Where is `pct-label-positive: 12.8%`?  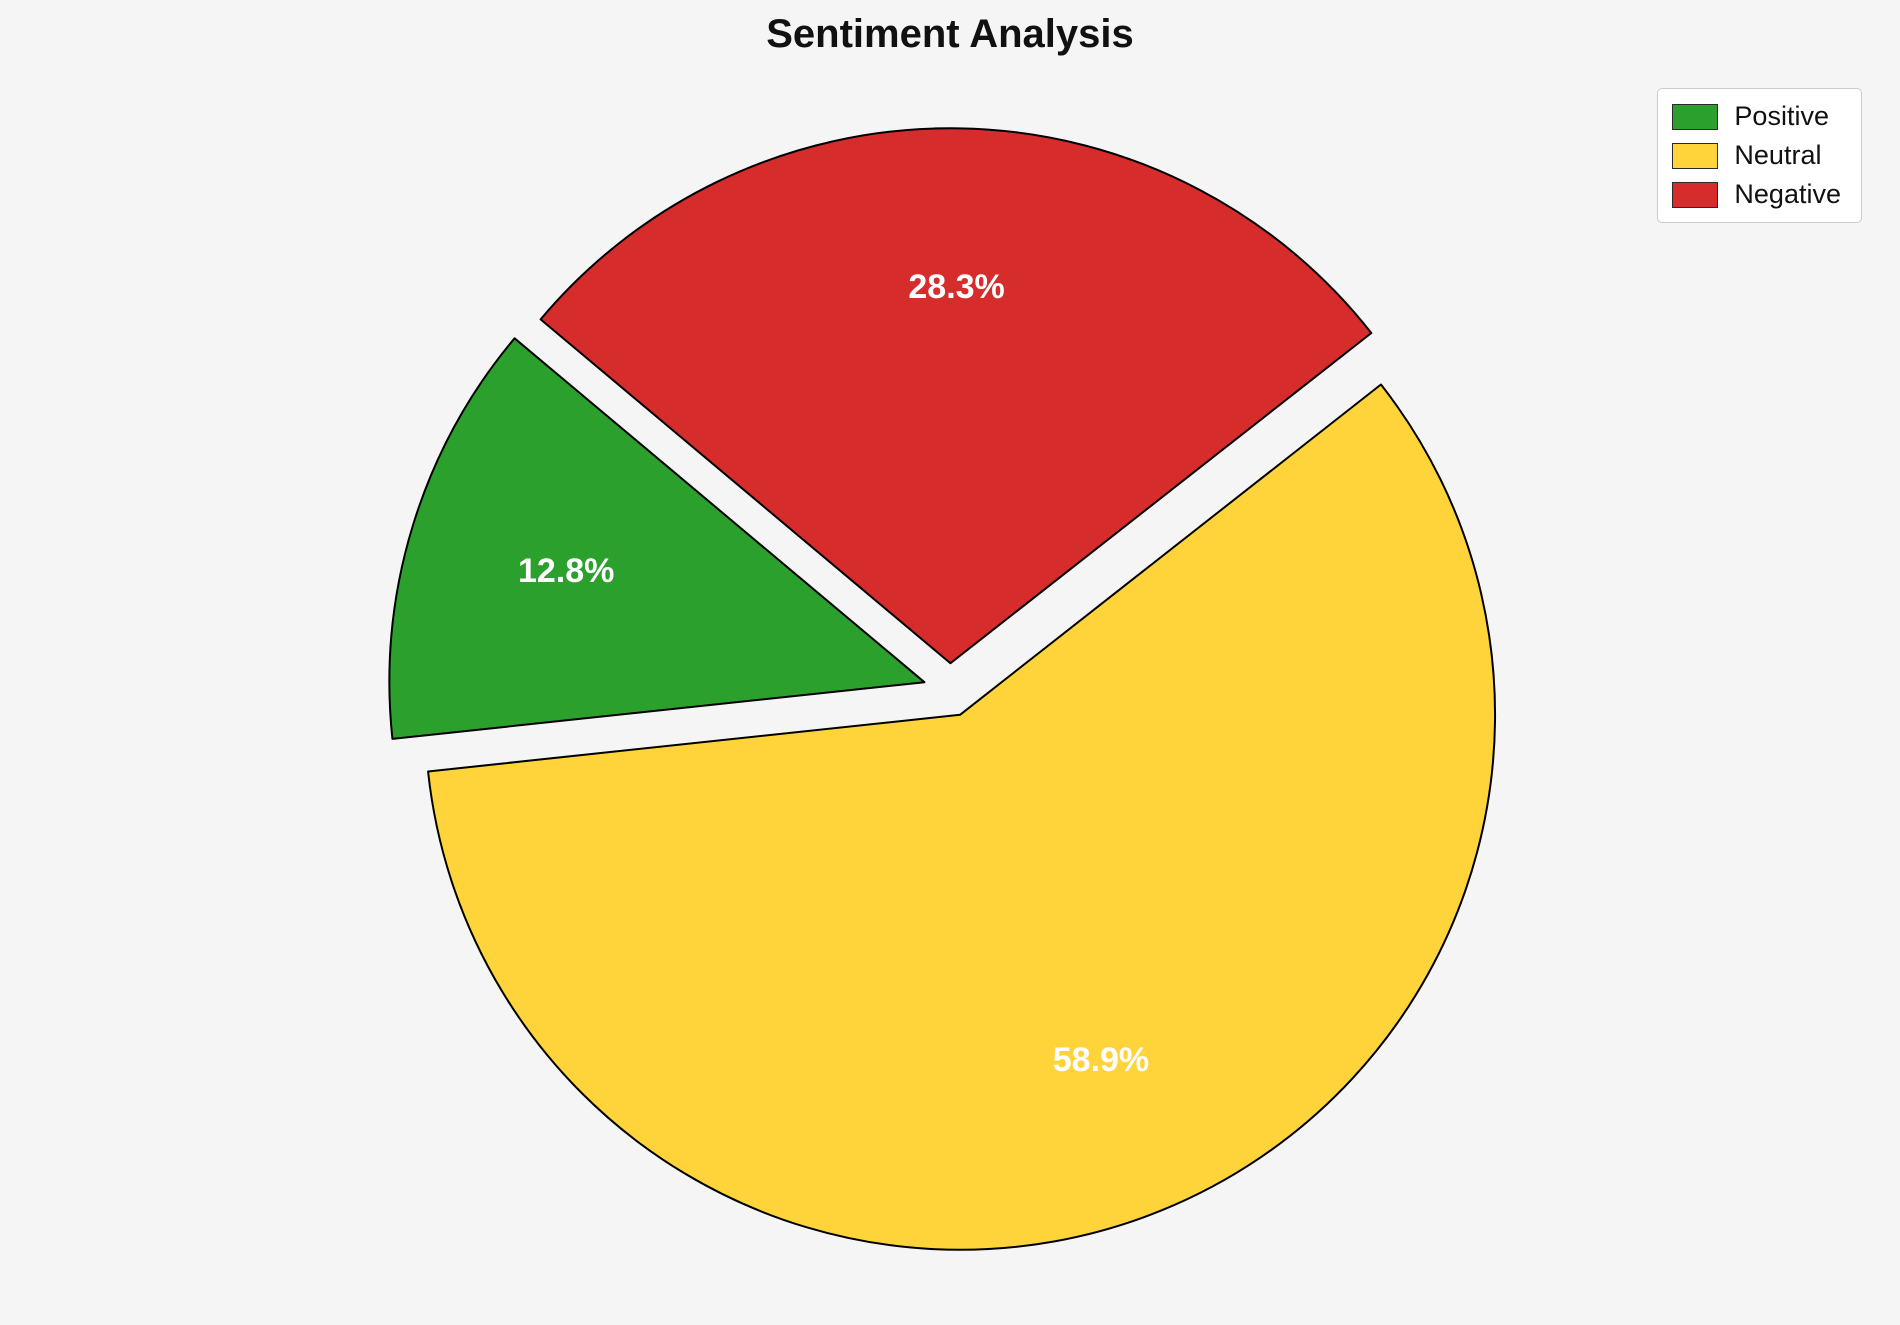
pct-label-positive: 12.8% is located at coordinates (566, 571).